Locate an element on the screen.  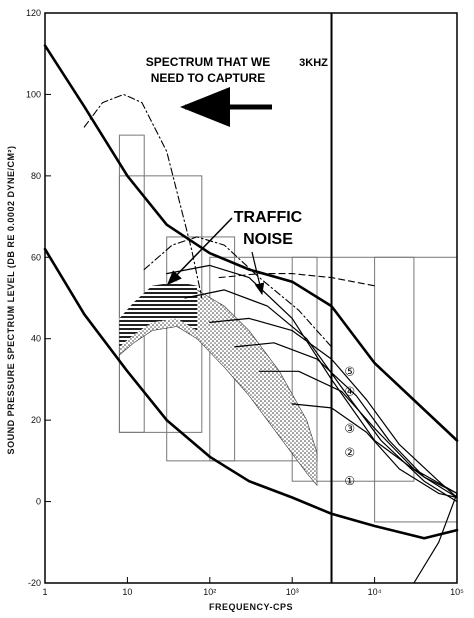
x-axis-label: FREQUENCY-CPS is located at coordinates (251, 607).